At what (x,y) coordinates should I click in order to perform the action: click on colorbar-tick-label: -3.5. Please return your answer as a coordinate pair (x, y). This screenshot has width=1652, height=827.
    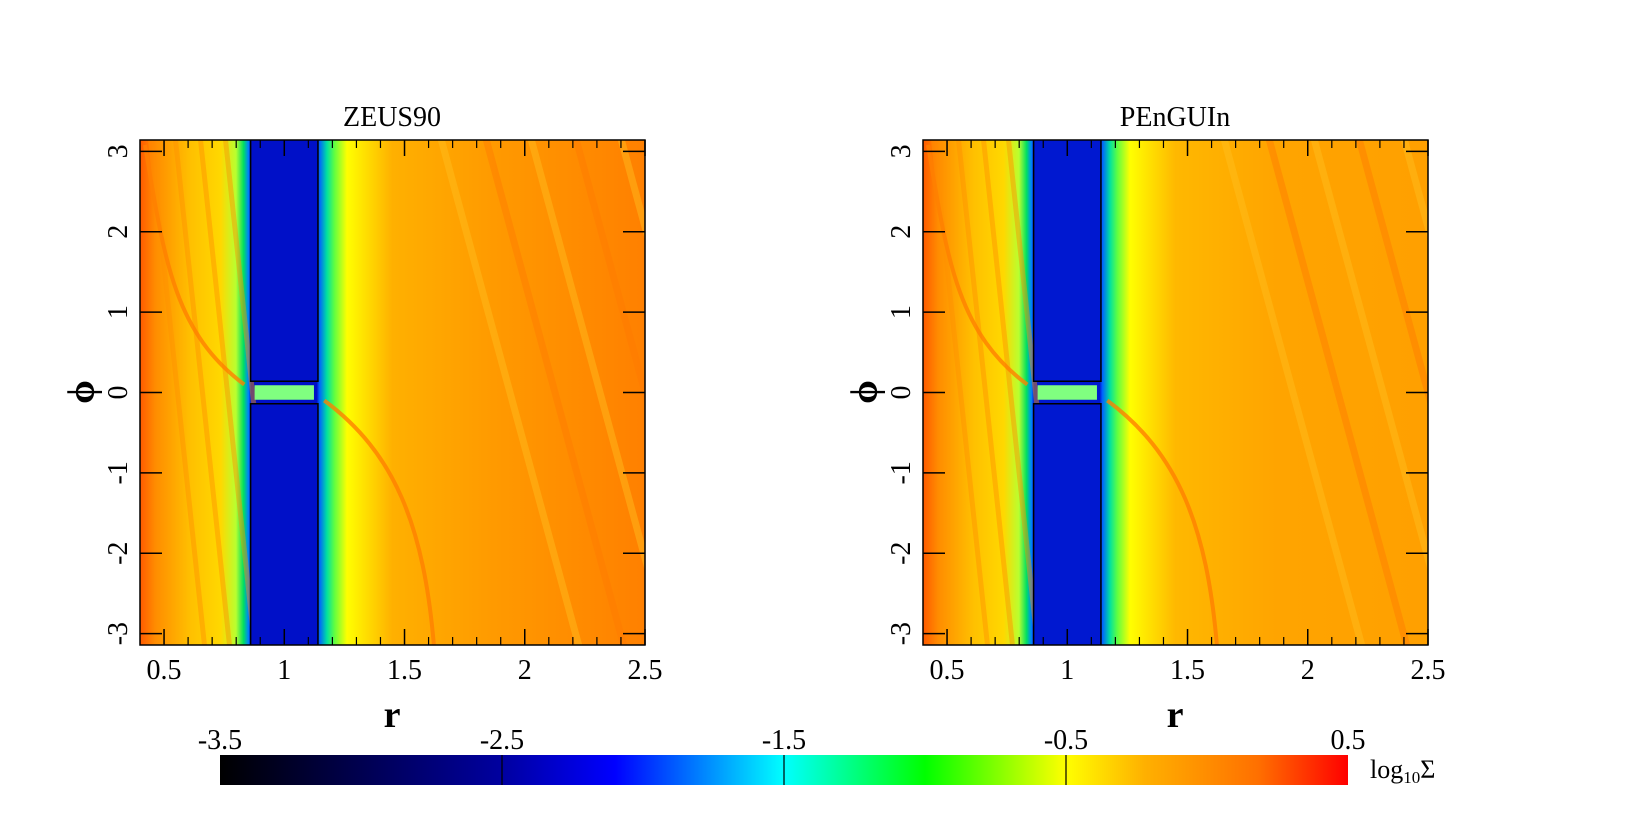
    Looking at the image, I should click on (220, 740).